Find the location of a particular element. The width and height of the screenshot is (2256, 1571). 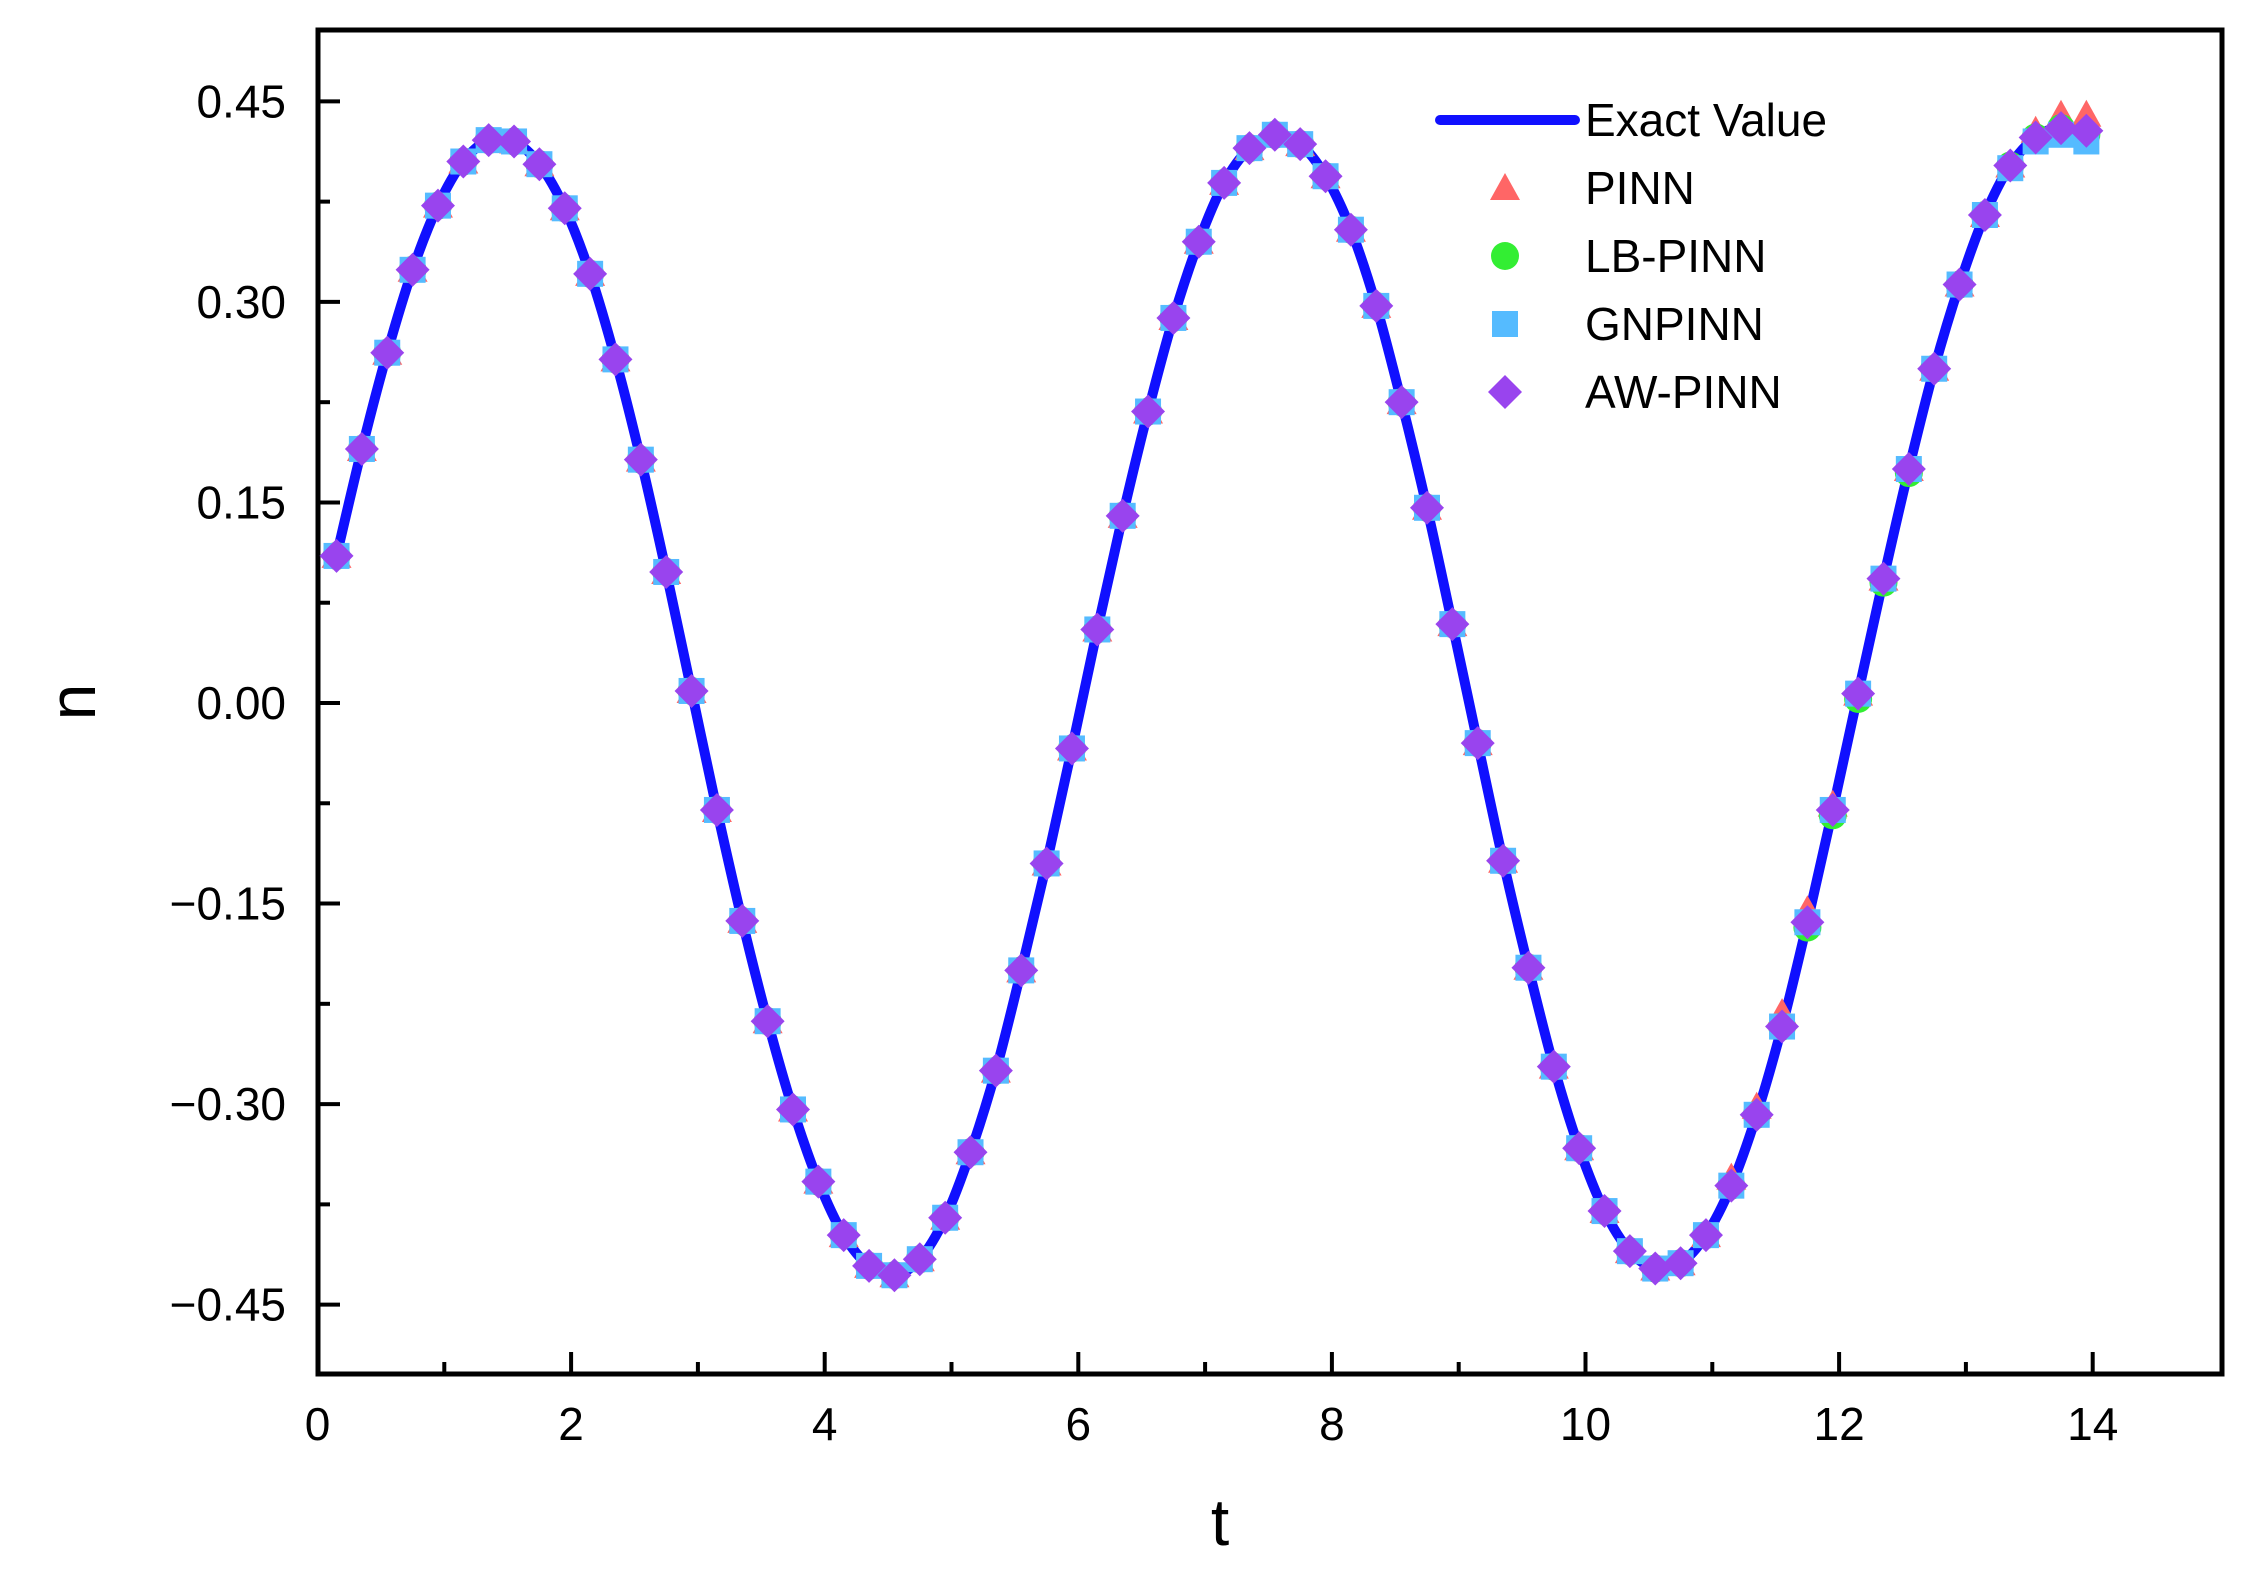

x-tick-label: 4 is located at coordinates (825, 1424).